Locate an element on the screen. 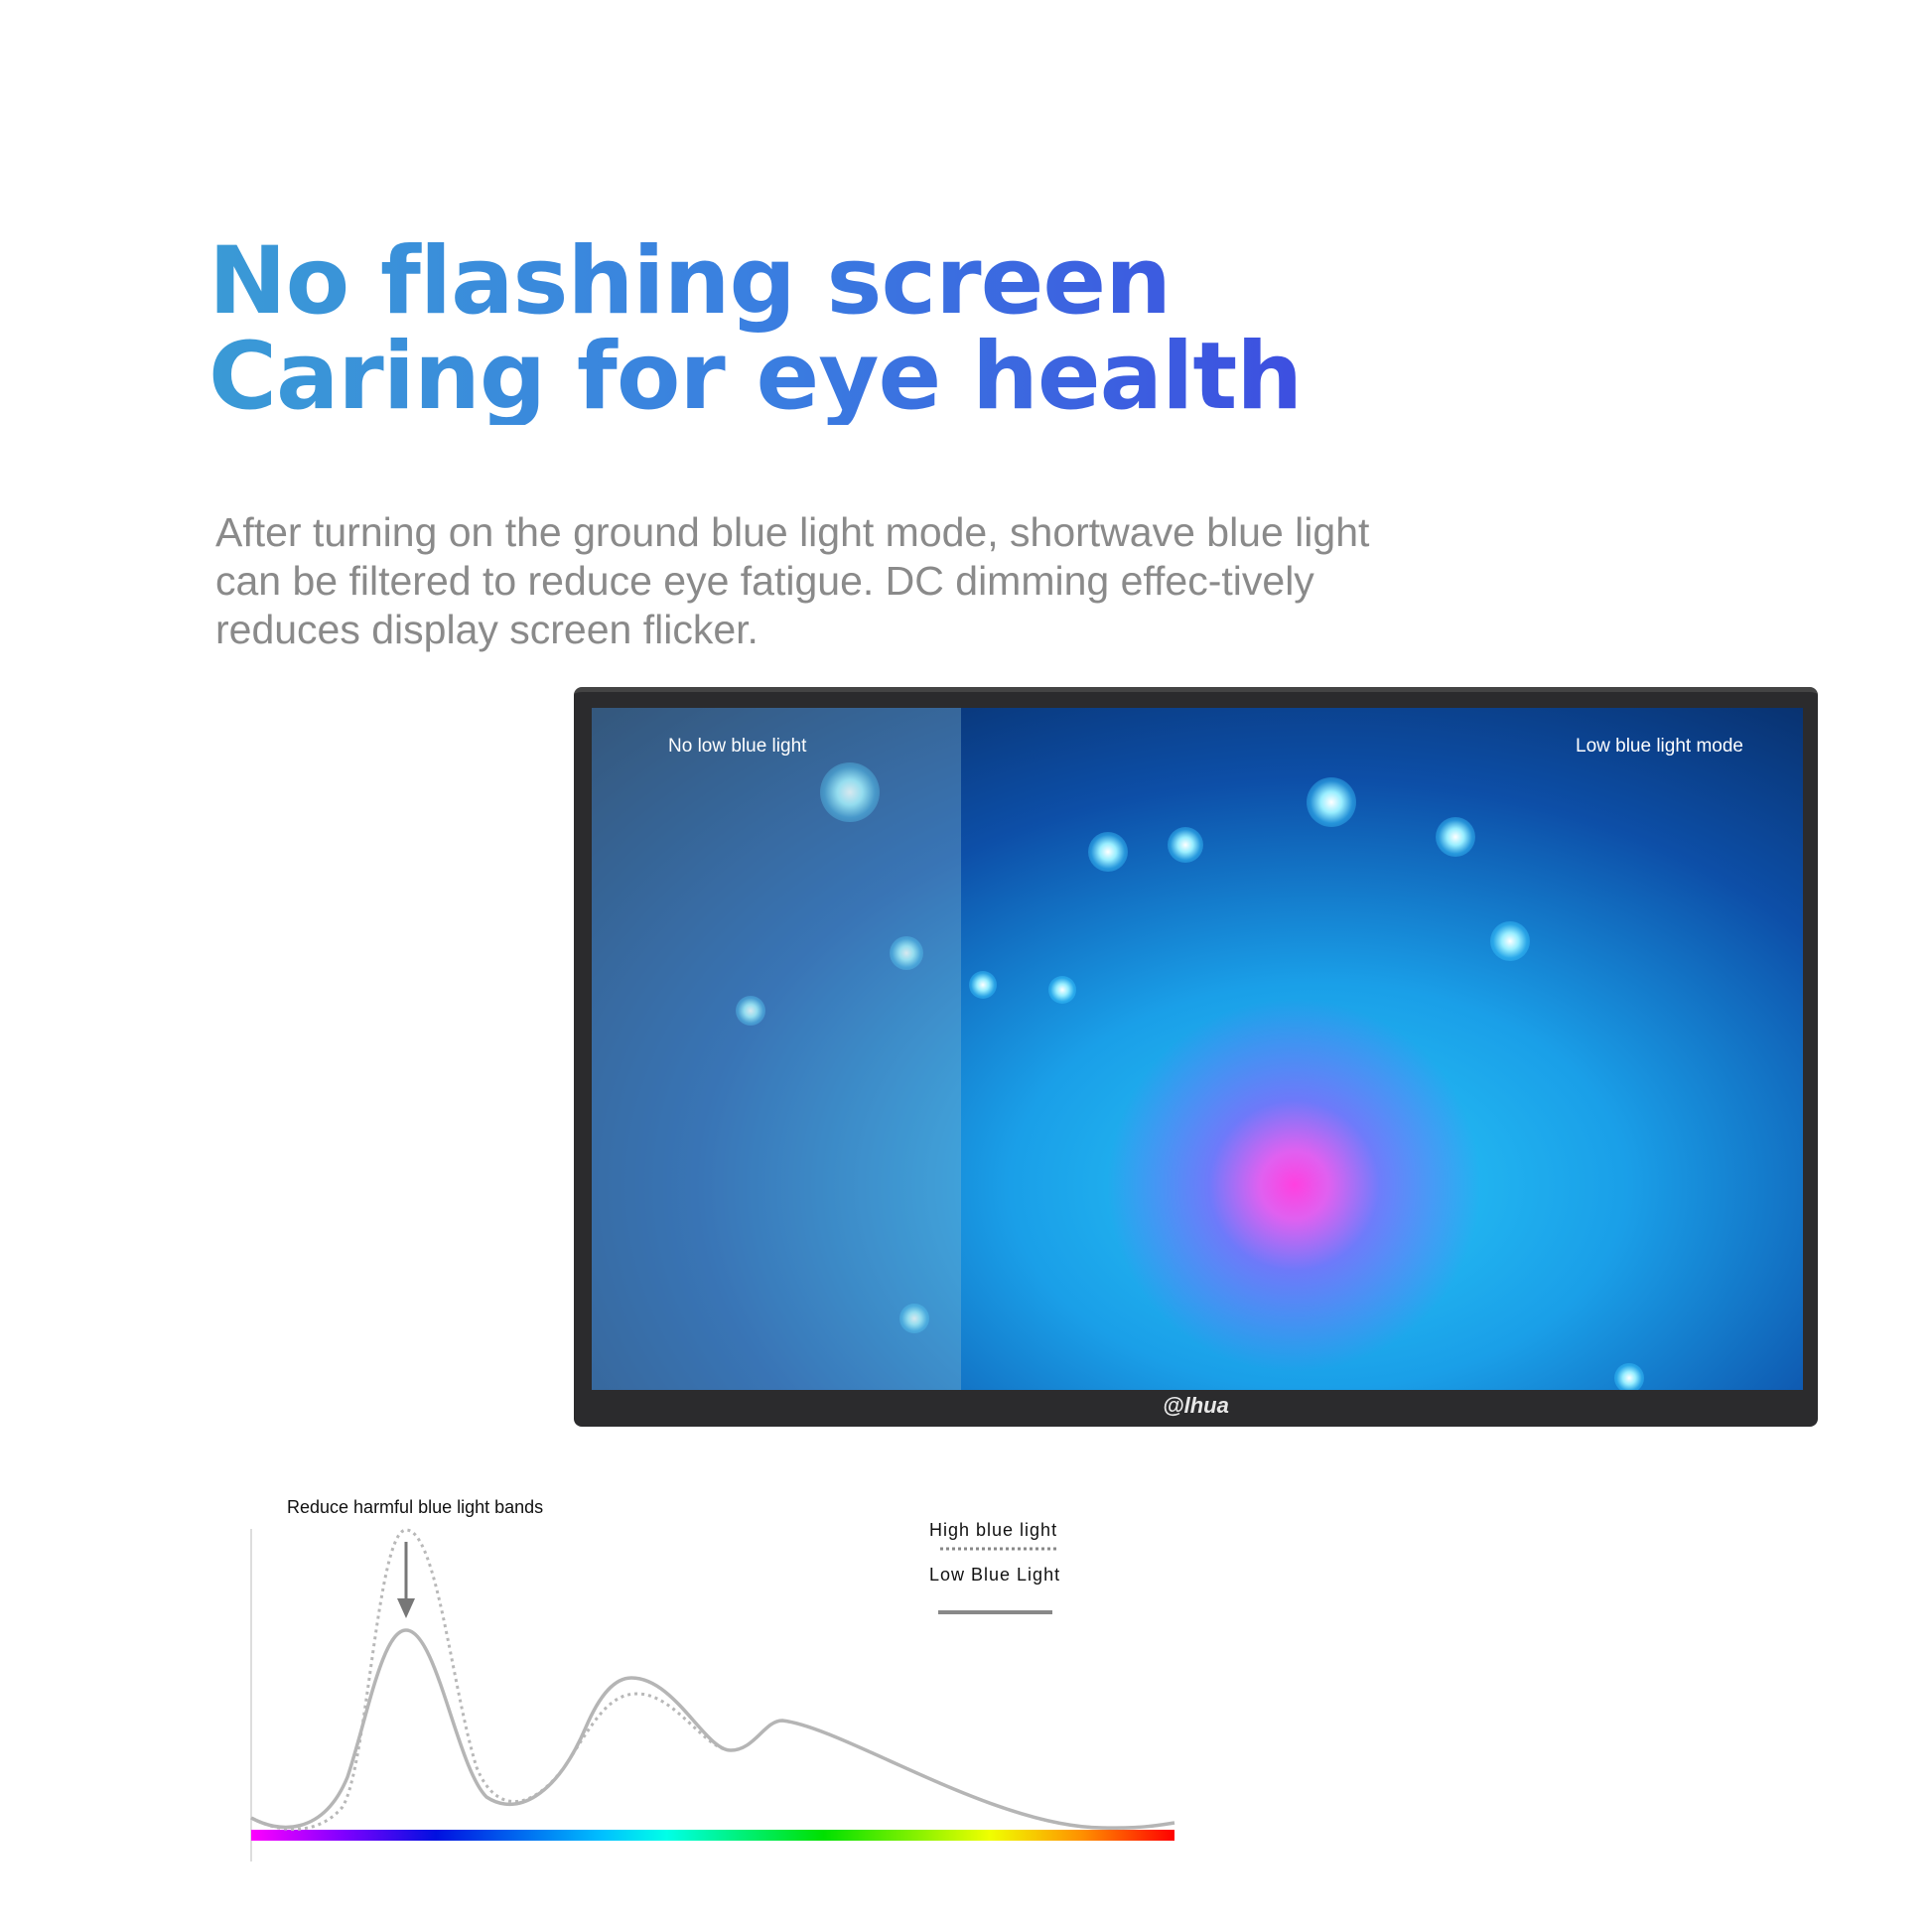 This screenshot has height=1932, width=1932. low-blue-light-curve is located at coordinates (712, 1729).